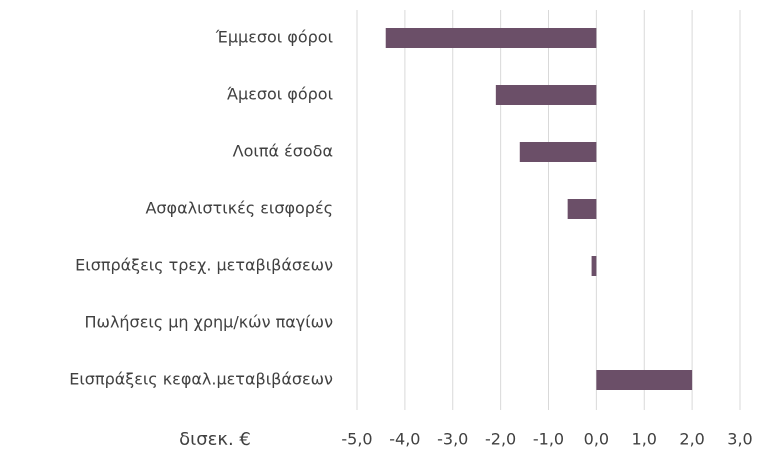 The width and height of the screenshot is (757, 450). What do you see at coordinates (739, 439) in the screenshot?
I see `x-tick-label: 3,0` at bounding box center [739, 439].